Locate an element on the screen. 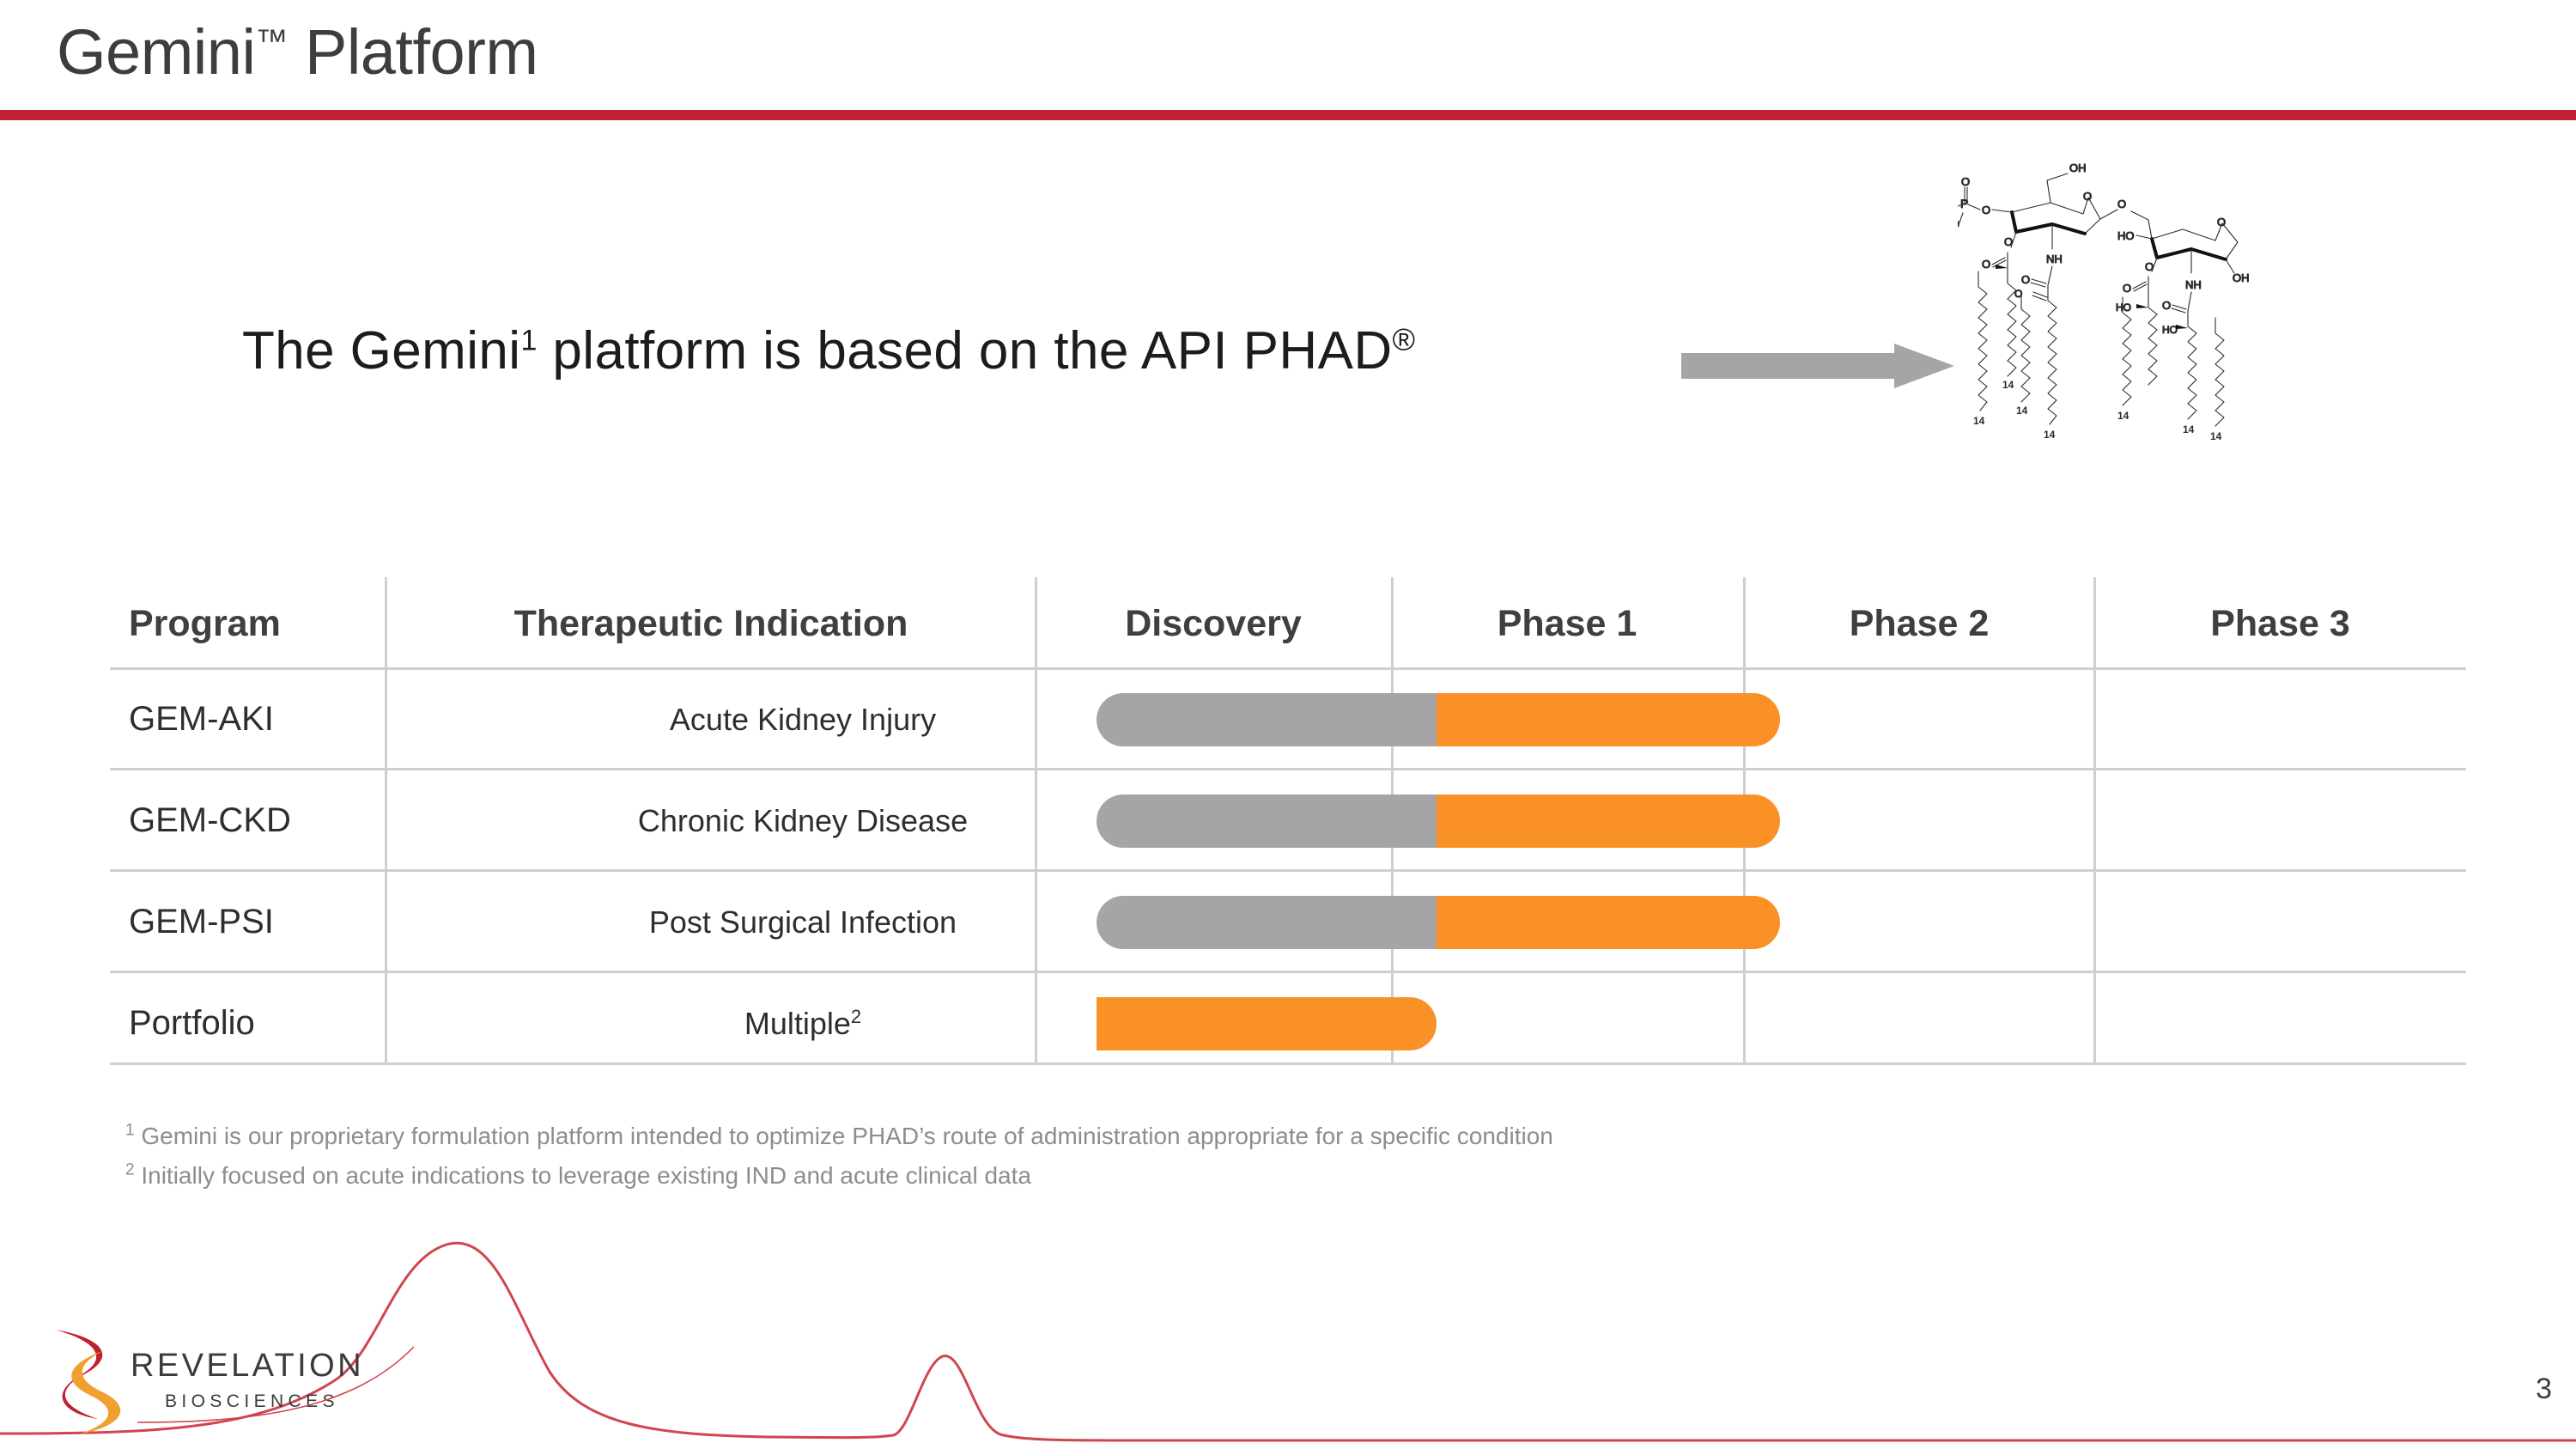 This screenshot has width=2576, height=1449. cell-indication-text: Multiple is located at coordinates (797, 1023).